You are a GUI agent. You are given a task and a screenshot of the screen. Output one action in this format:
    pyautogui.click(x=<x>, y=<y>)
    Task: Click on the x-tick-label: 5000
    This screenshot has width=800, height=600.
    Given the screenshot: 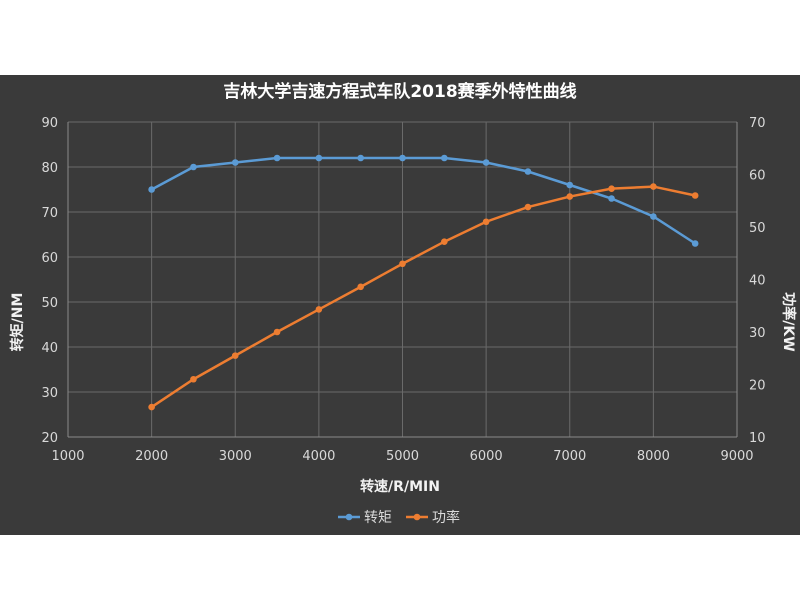 What is the action you would take?
    pyautogui.click(x=402, y=456)
    